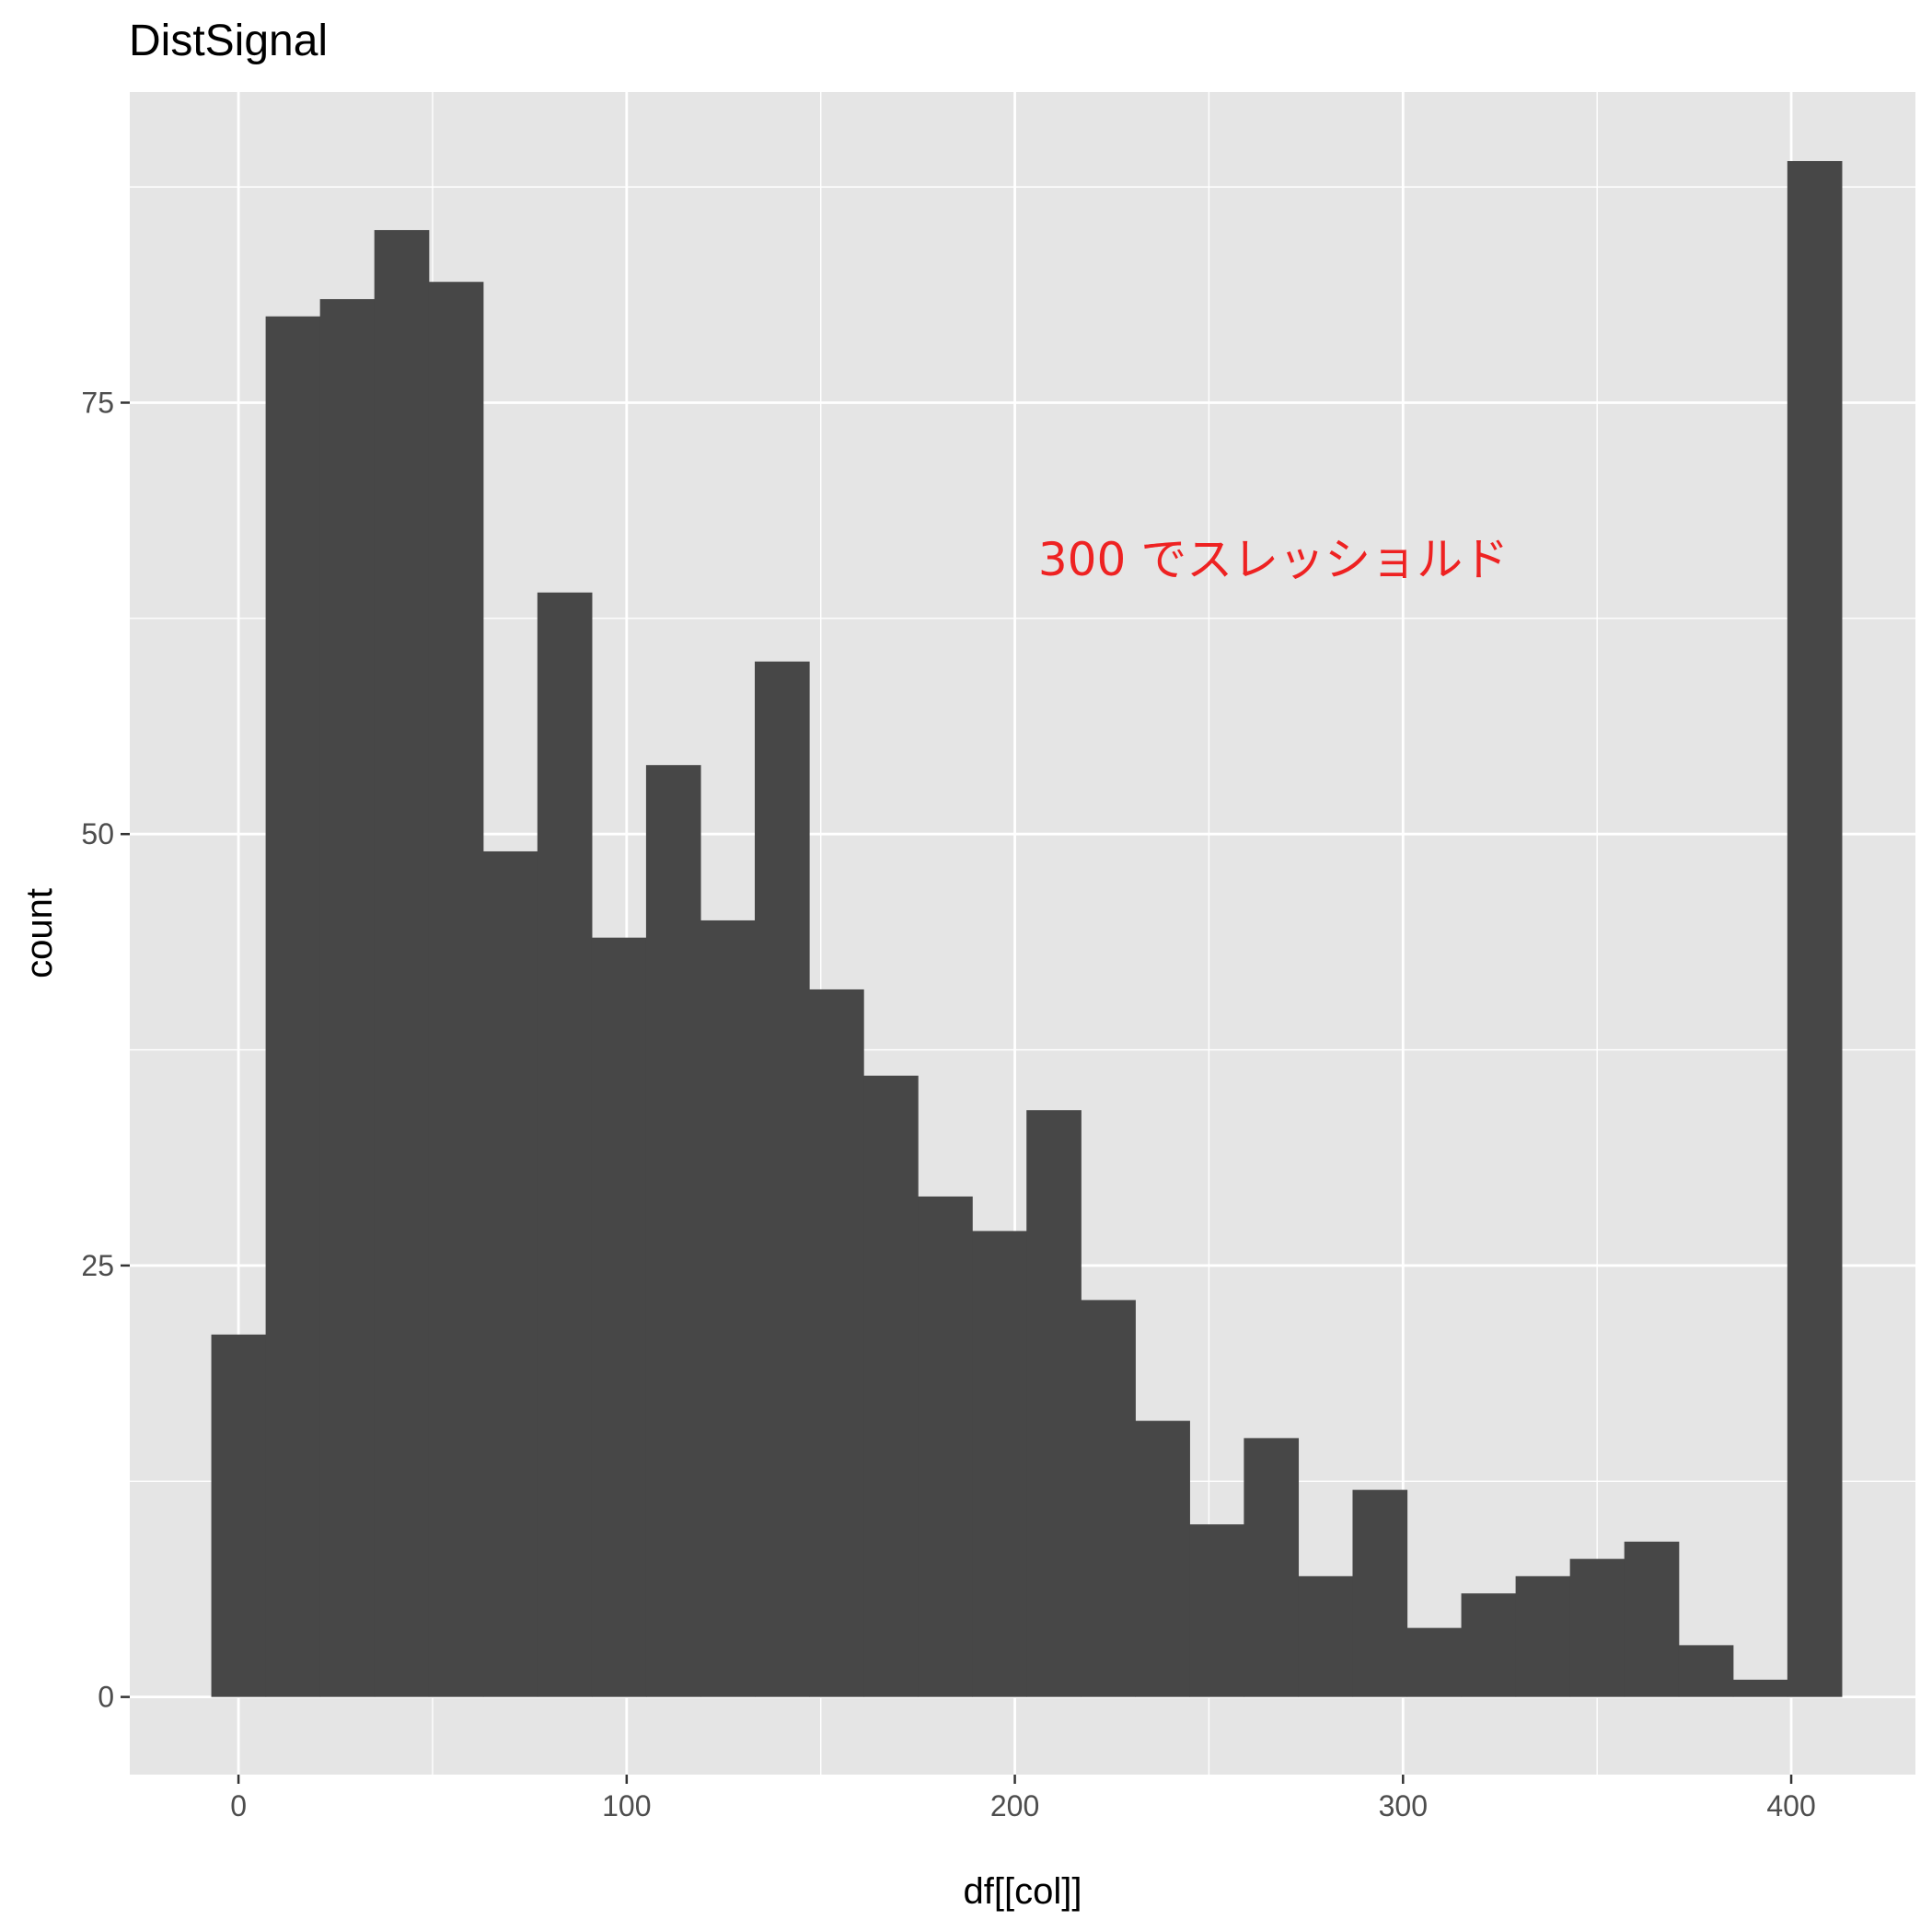 Image resolution: width=1932 pixels, height=1932 pixels. What do you see at coordinates (1791, 1806) in the screenshot?
I see `x-tick-label: 400` at bounding box center [1791, 1806].